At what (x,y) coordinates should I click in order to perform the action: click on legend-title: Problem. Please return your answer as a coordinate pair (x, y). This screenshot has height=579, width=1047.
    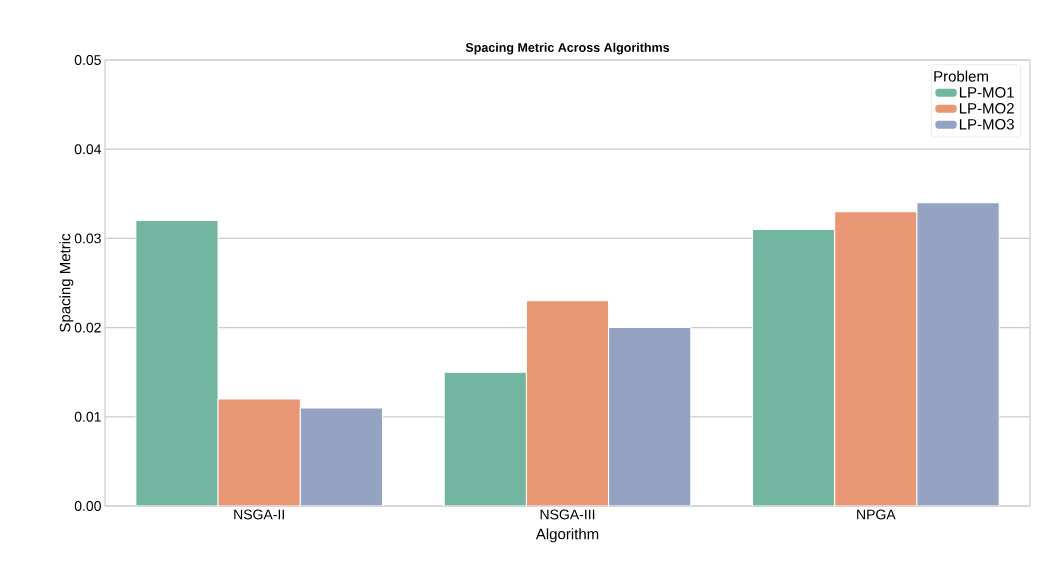
    Looking at the image, I should click on (961, 76).